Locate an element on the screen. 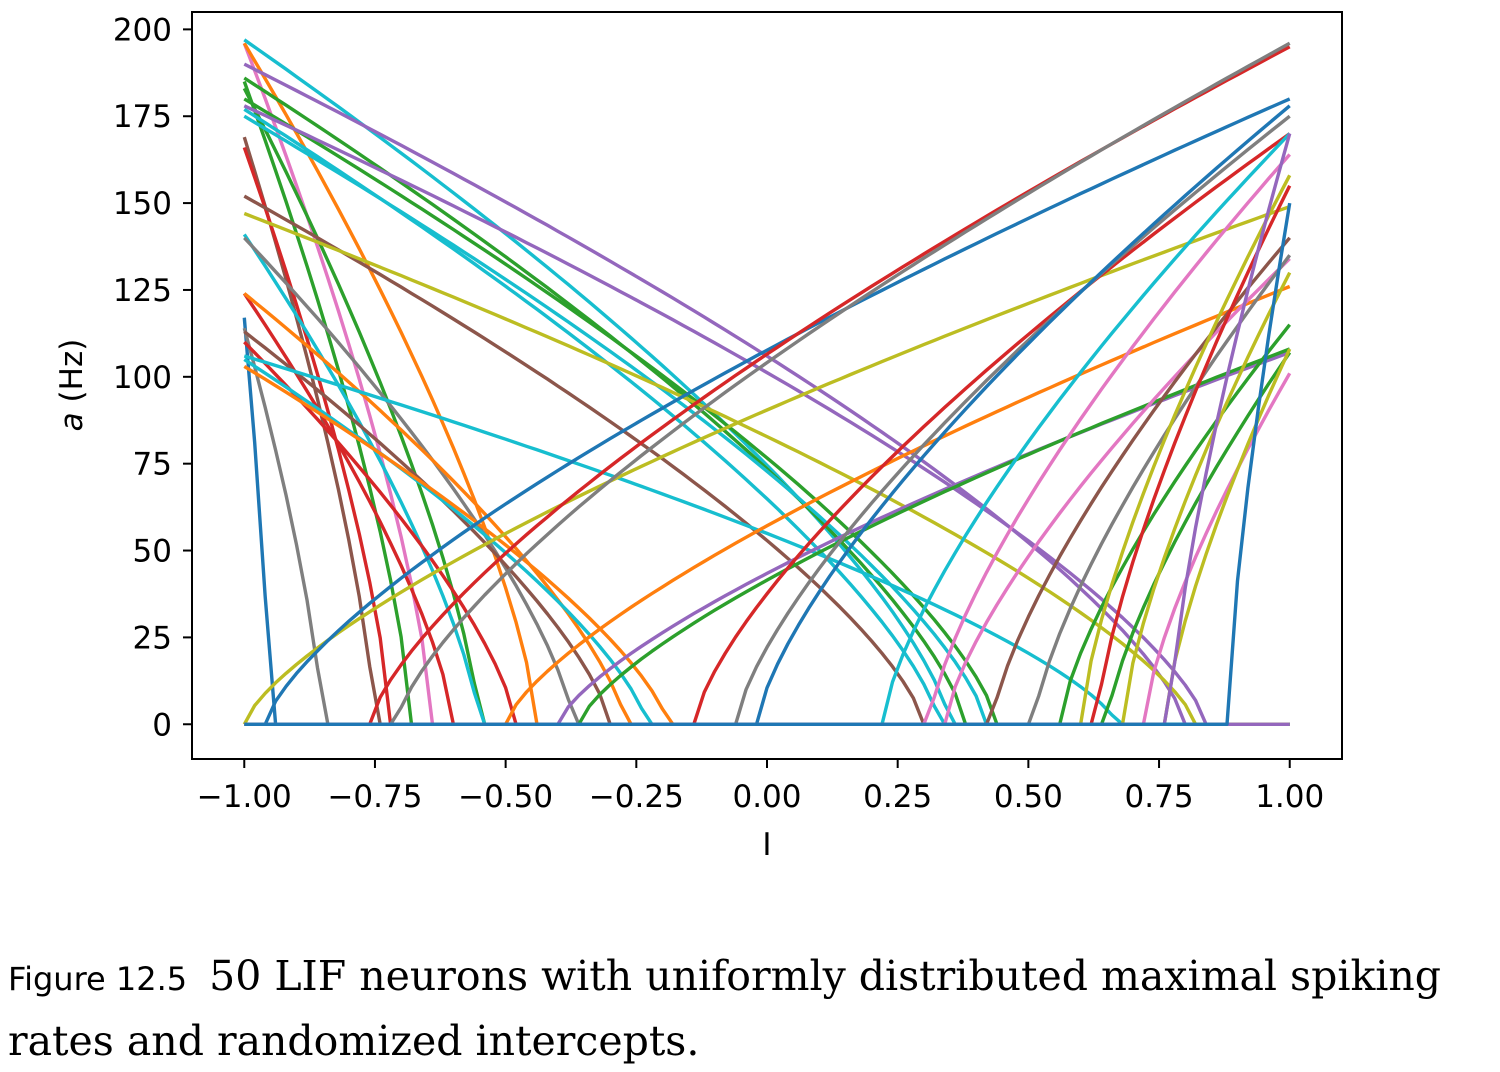 The width and height of the screenshot is (1500, 1072). x-tick-label: −1.00 is located at coordinates (244, 797).